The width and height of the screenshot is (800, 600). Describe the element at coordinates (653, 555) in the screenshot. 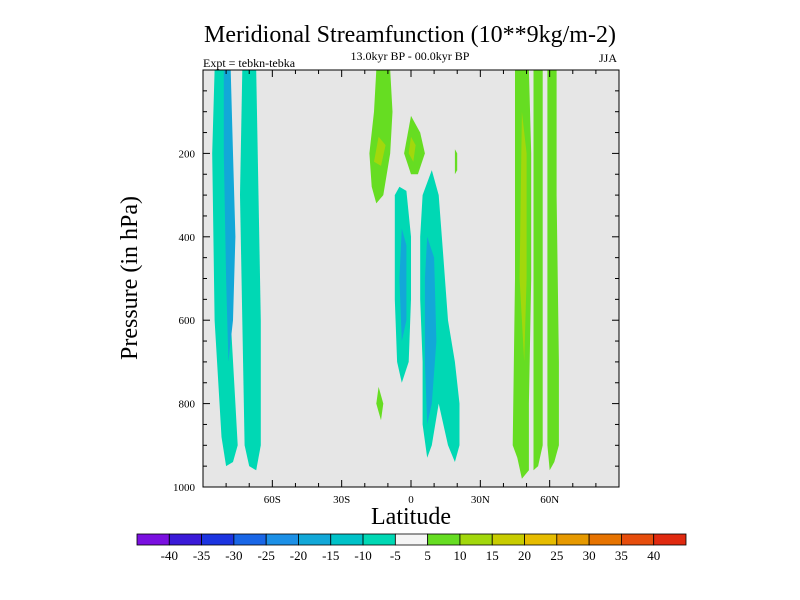

I see `colorbar-label: 40` at that location.